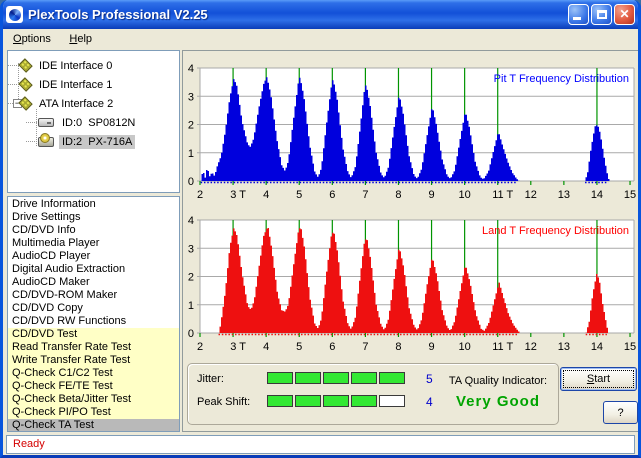  I want to click on tree-item-label: ID:0 SP0812N, so click(99, 122).